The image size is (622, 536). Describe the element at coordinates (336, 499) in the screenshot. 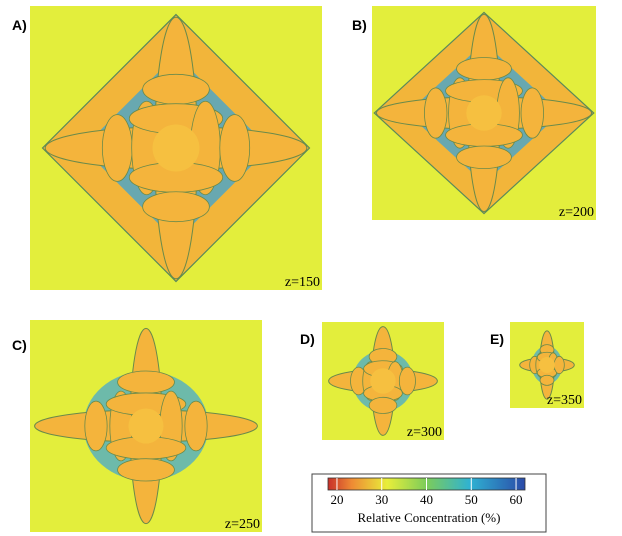

I see `colorbar-tick-label: 20` at that location.